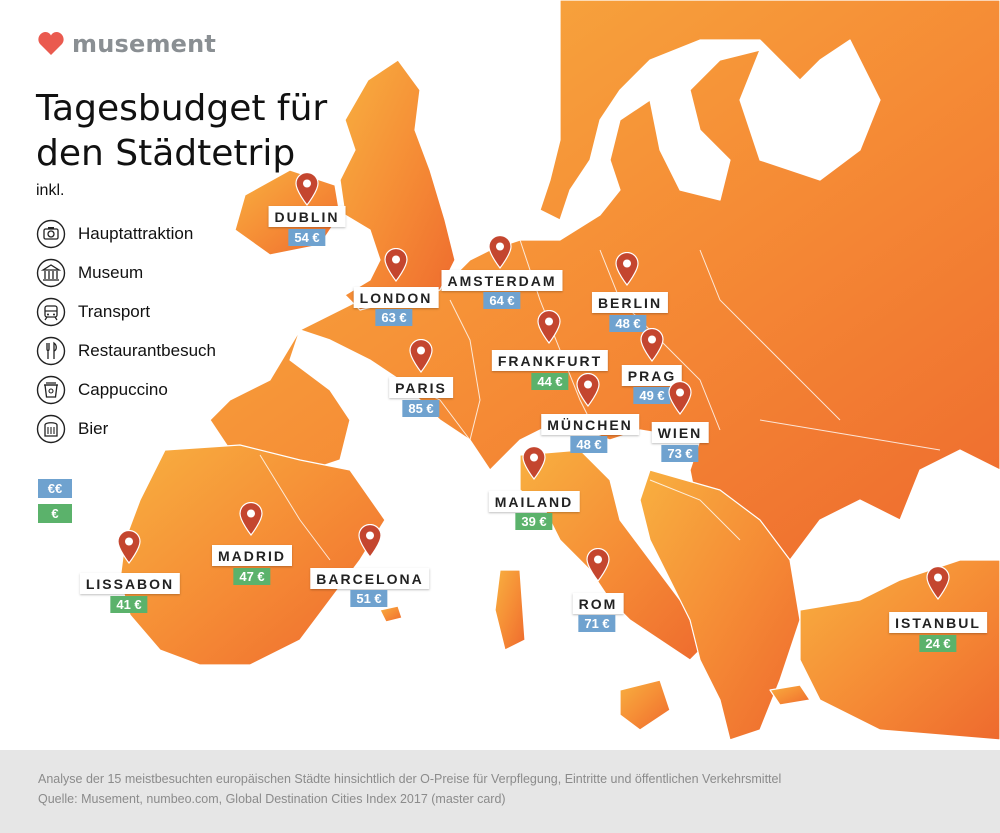 Image resolution: width=1000 pixels, height=833 pixels. I want to click on legend-label: Museum, so click(111, 272).